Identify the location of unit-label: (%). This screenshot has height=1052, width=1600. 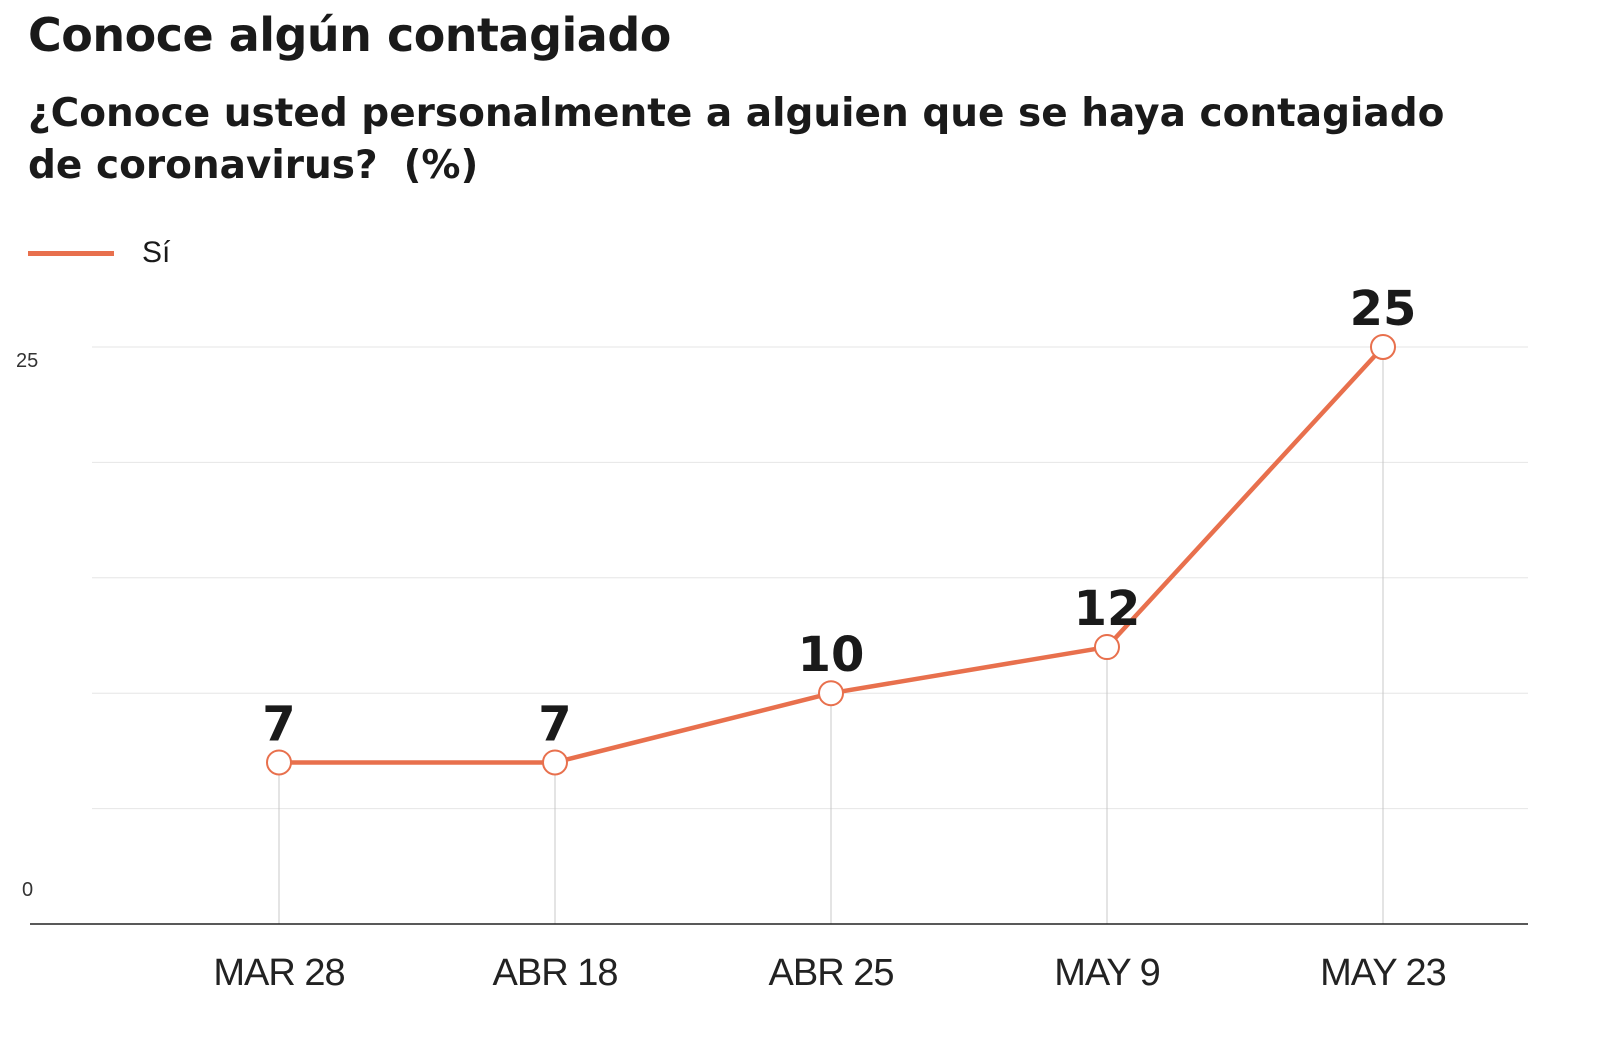
(441, 165).